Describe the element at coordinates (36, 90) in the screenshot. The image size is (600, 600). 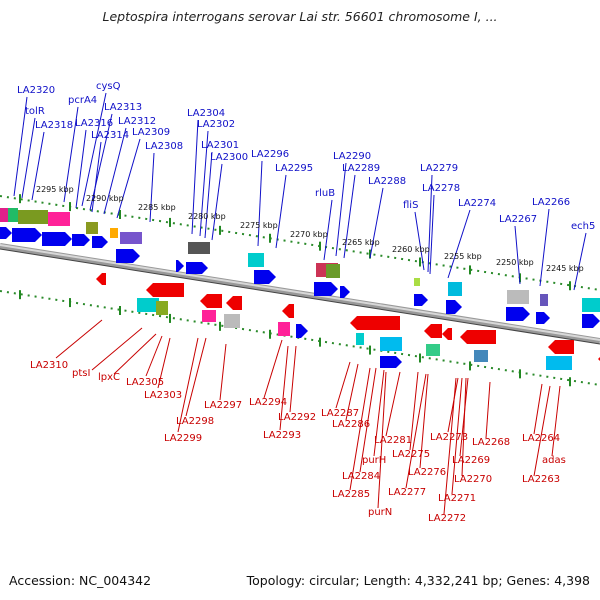
I see `forward-gene-label: LA2320` at that location.